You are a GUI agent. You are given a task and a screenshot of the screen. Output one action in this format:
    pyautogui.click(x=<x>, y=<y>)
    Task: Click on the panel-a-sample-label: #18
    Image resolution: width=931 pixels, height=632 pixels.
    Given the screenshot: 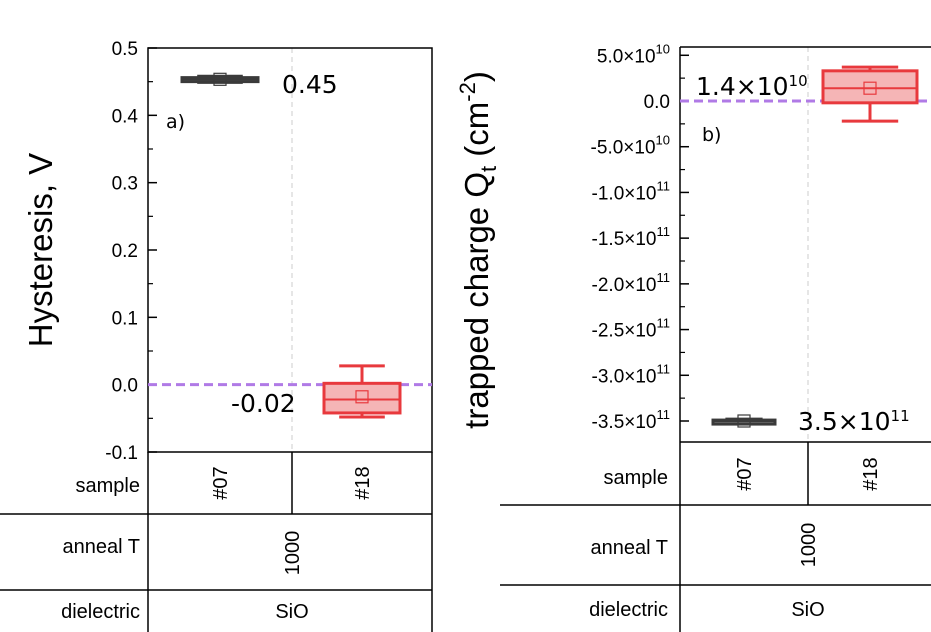 What is the action you would take?
    pyautogui.click(x=363, y=482)
    